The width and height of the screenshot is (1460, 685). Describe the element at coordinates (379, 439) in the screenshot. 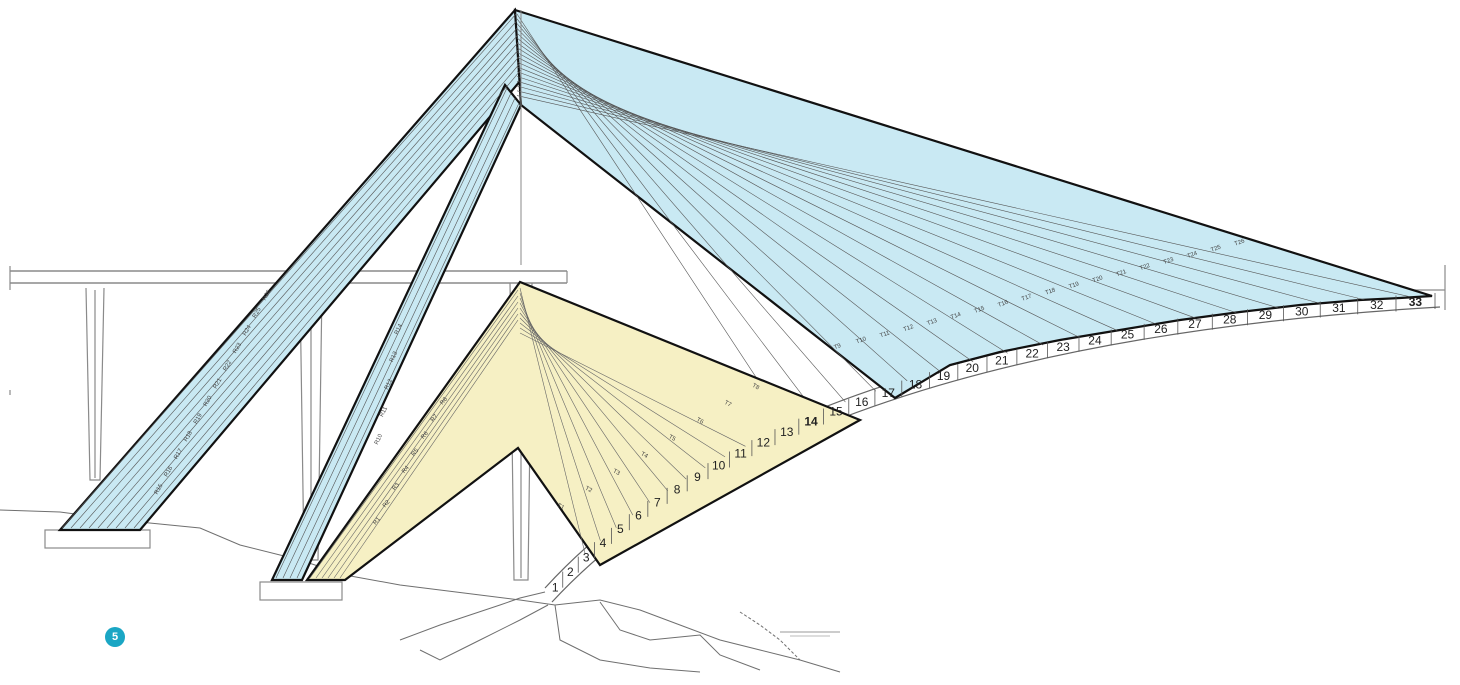

I see `cable-label-r10: R10` at that location.